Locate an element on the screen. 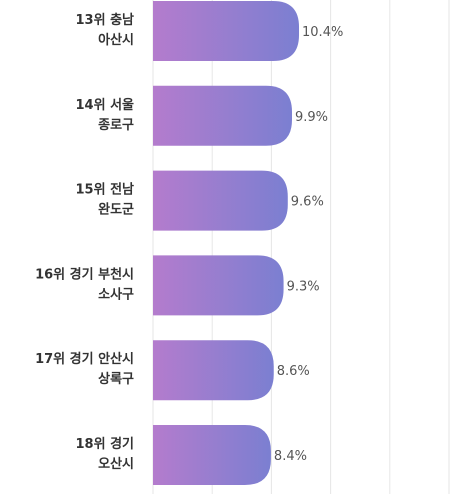 The height and width of the screenshot is (494, 457). category-label-line: 18위 경기 is located at coordinates (105, 444).